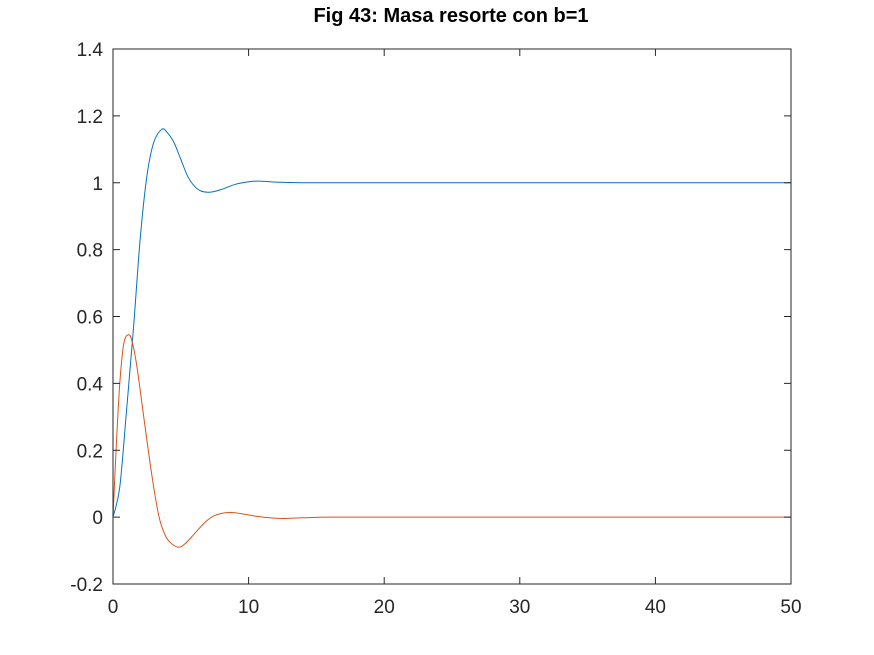 This screenshot has height=655, width=874. I want to click on y-tick-label: 1.2, so click(90, 117).